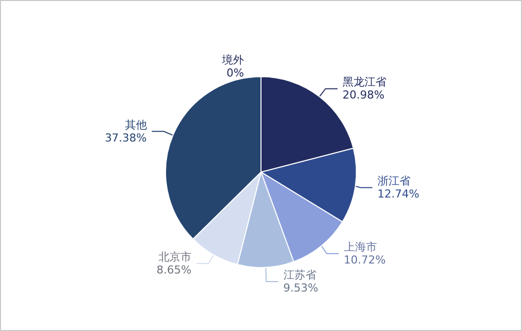 The image size is (522, 331). Describe the element at coordinates (235, 73) in the screenshot. I see `text: 0%` at that location.